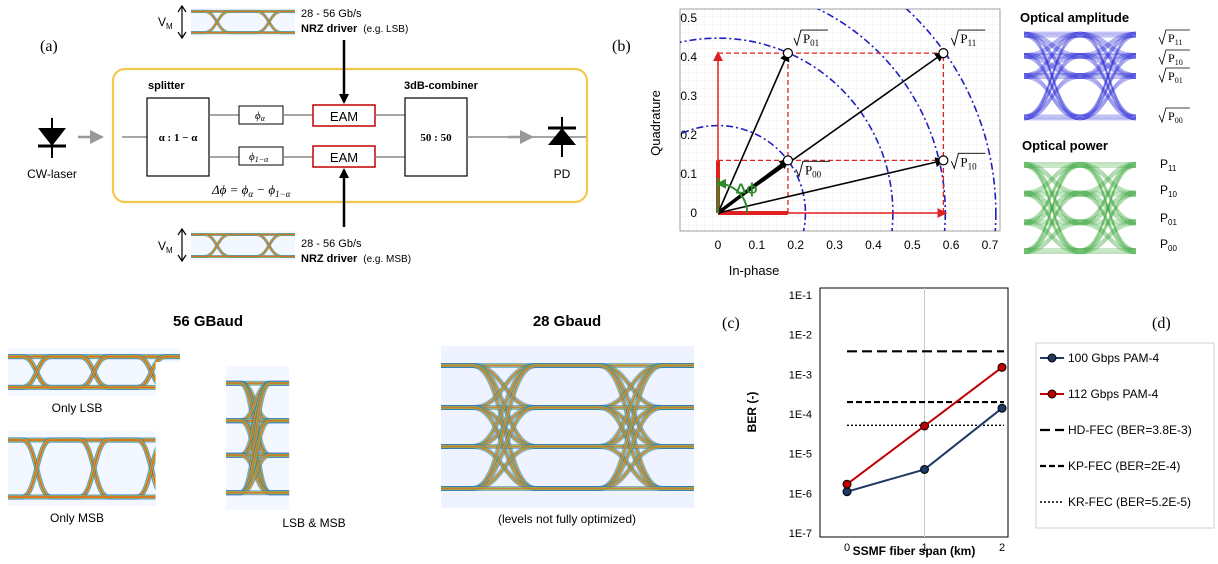  I want to click on title-56-gbaud: 56 GBaud, so click(208, 321).